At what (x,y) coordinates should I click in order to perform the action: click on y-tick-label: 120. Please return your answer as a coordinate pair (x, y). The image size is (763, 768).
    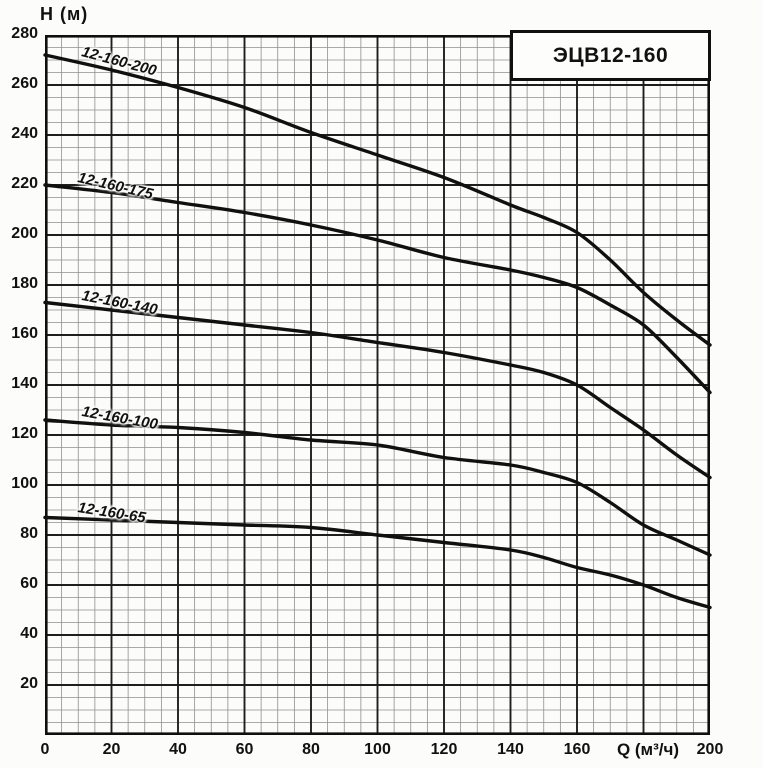
    Looking at the image, I should click on (24, 433).